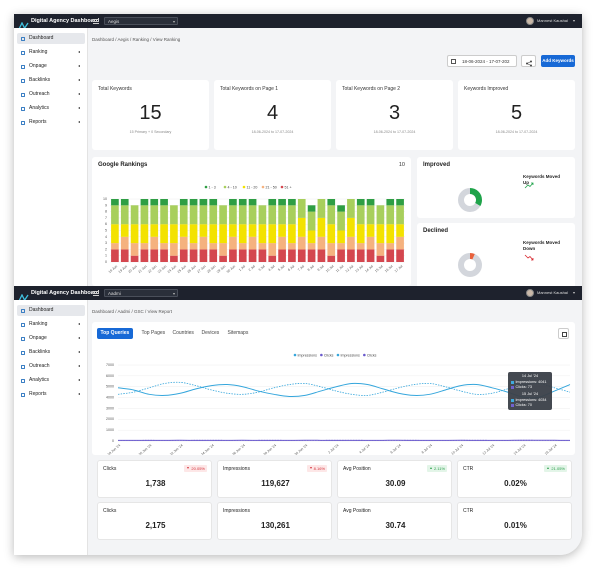 The width and height of the screenshot is (596, 574). Describe the element at coordinates (271, 187) in the screenshot. I see `legend-label: 21 - 50` at that location.